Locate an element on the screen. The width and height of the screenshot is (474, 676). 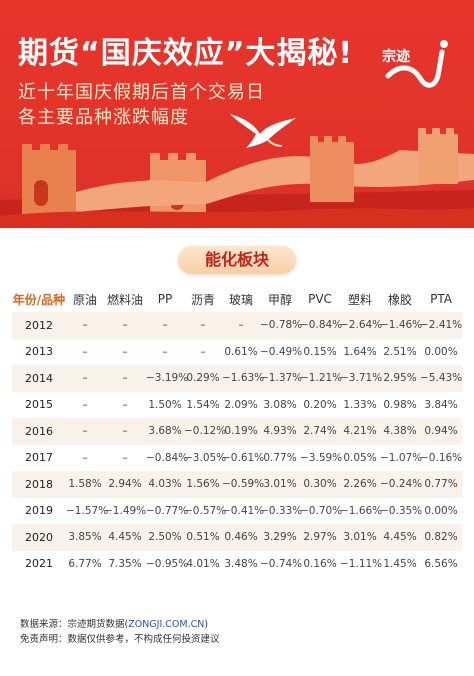
header-asphalt: 沥青 is located at coordinates (202, 299).